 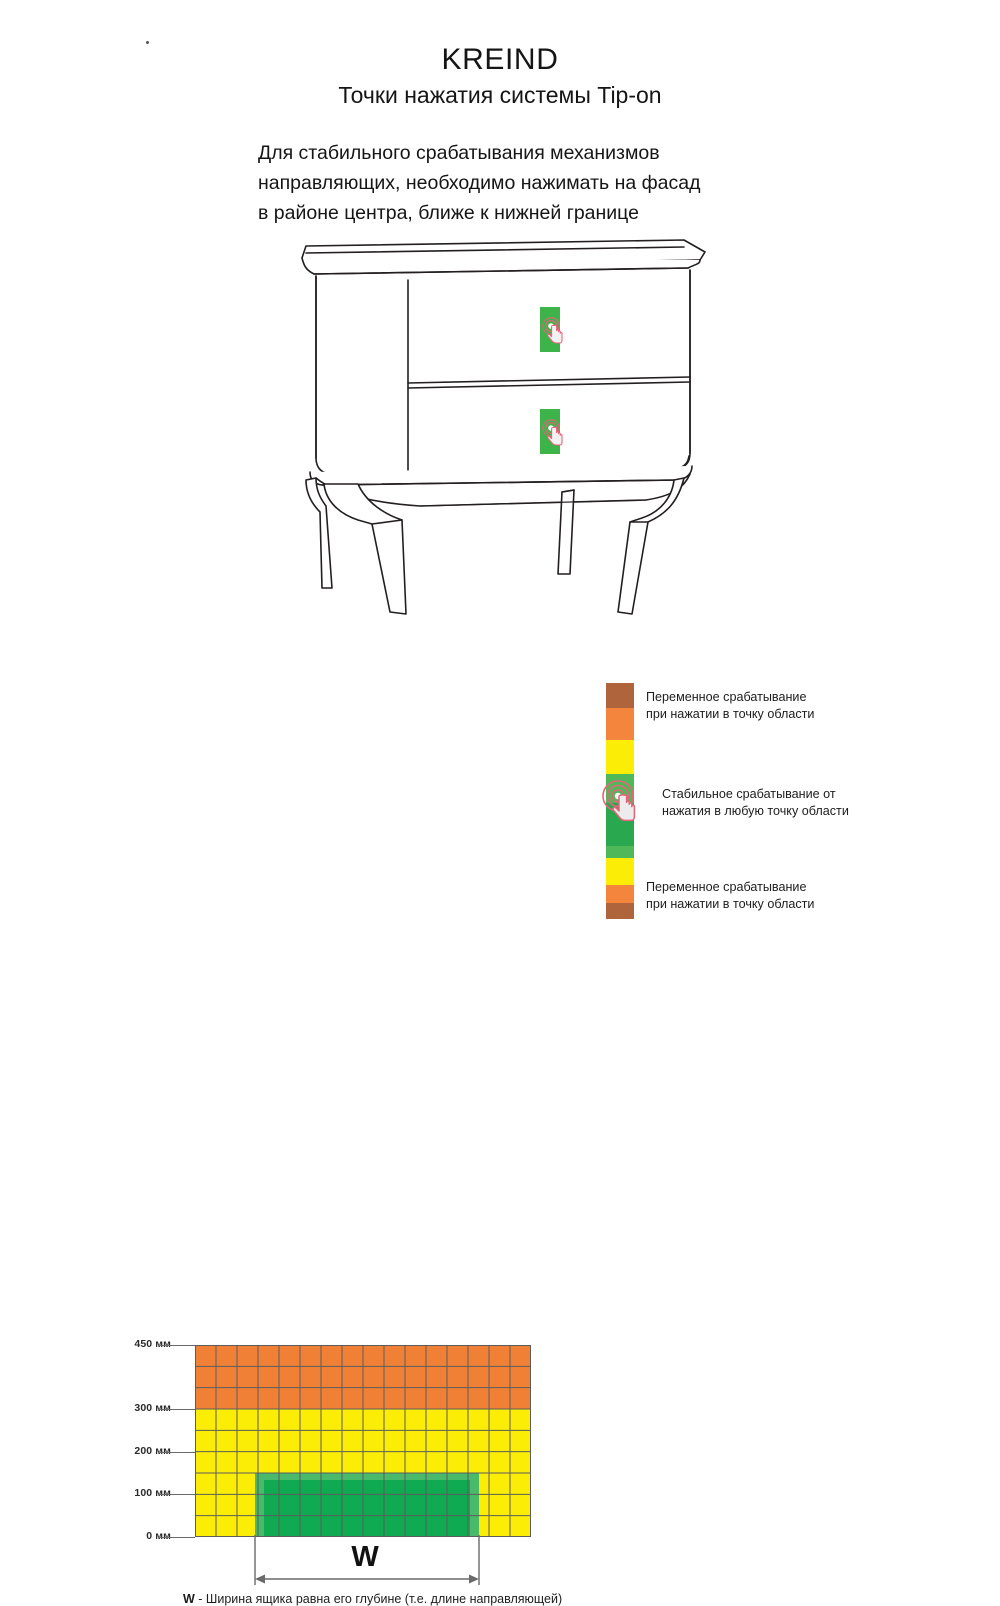 What do you see at coordinates (749, 794) in the screenshot?
I see `legend-line: Стабильное срабатывание от` at bounding box center [749, 794].